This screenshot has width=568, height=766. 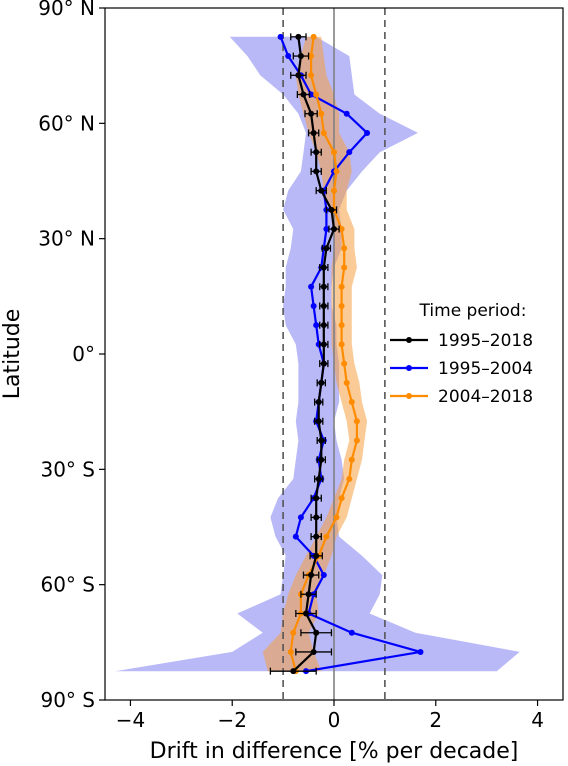 I want to click on x-tick-label: 0, so click(x=334, y=720).